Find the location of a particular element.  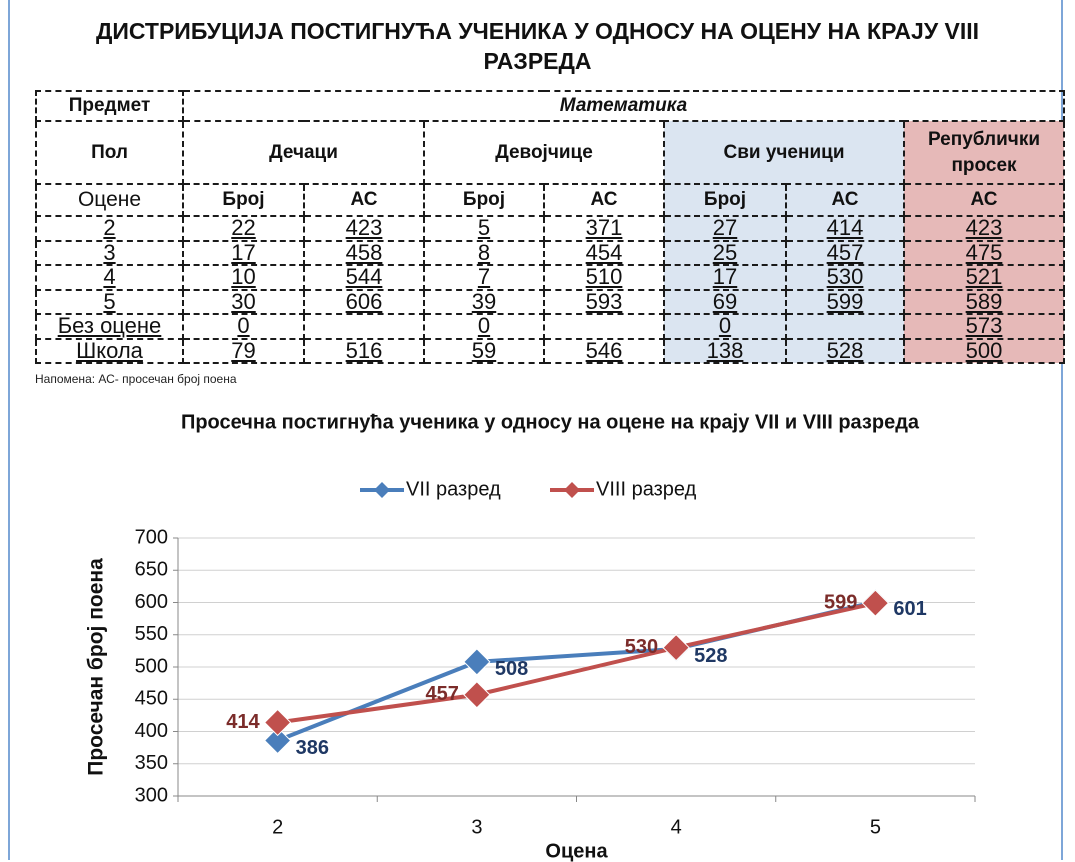

x-tick-label: 4 is located at coordinates (676, 827).